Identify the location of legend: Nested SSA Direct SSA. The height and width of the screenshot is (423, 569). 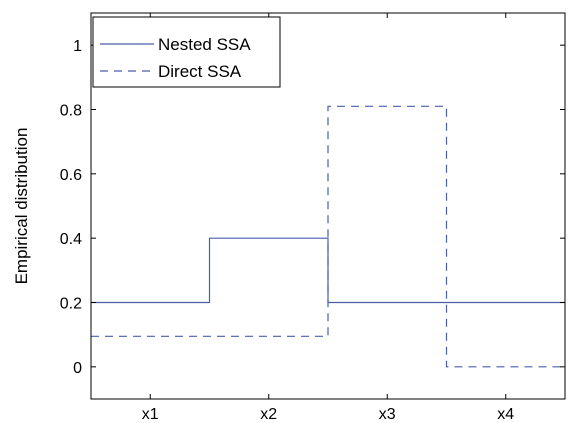
(186, 52).